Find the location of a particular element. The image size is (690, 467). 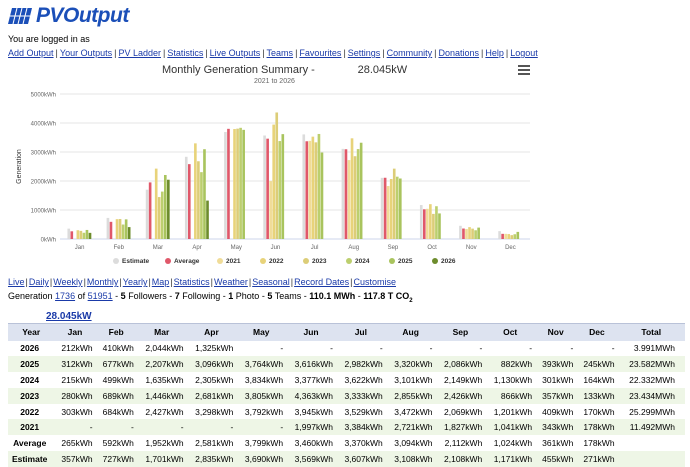

subnav-map: Map is located at coordinates (160, 282).